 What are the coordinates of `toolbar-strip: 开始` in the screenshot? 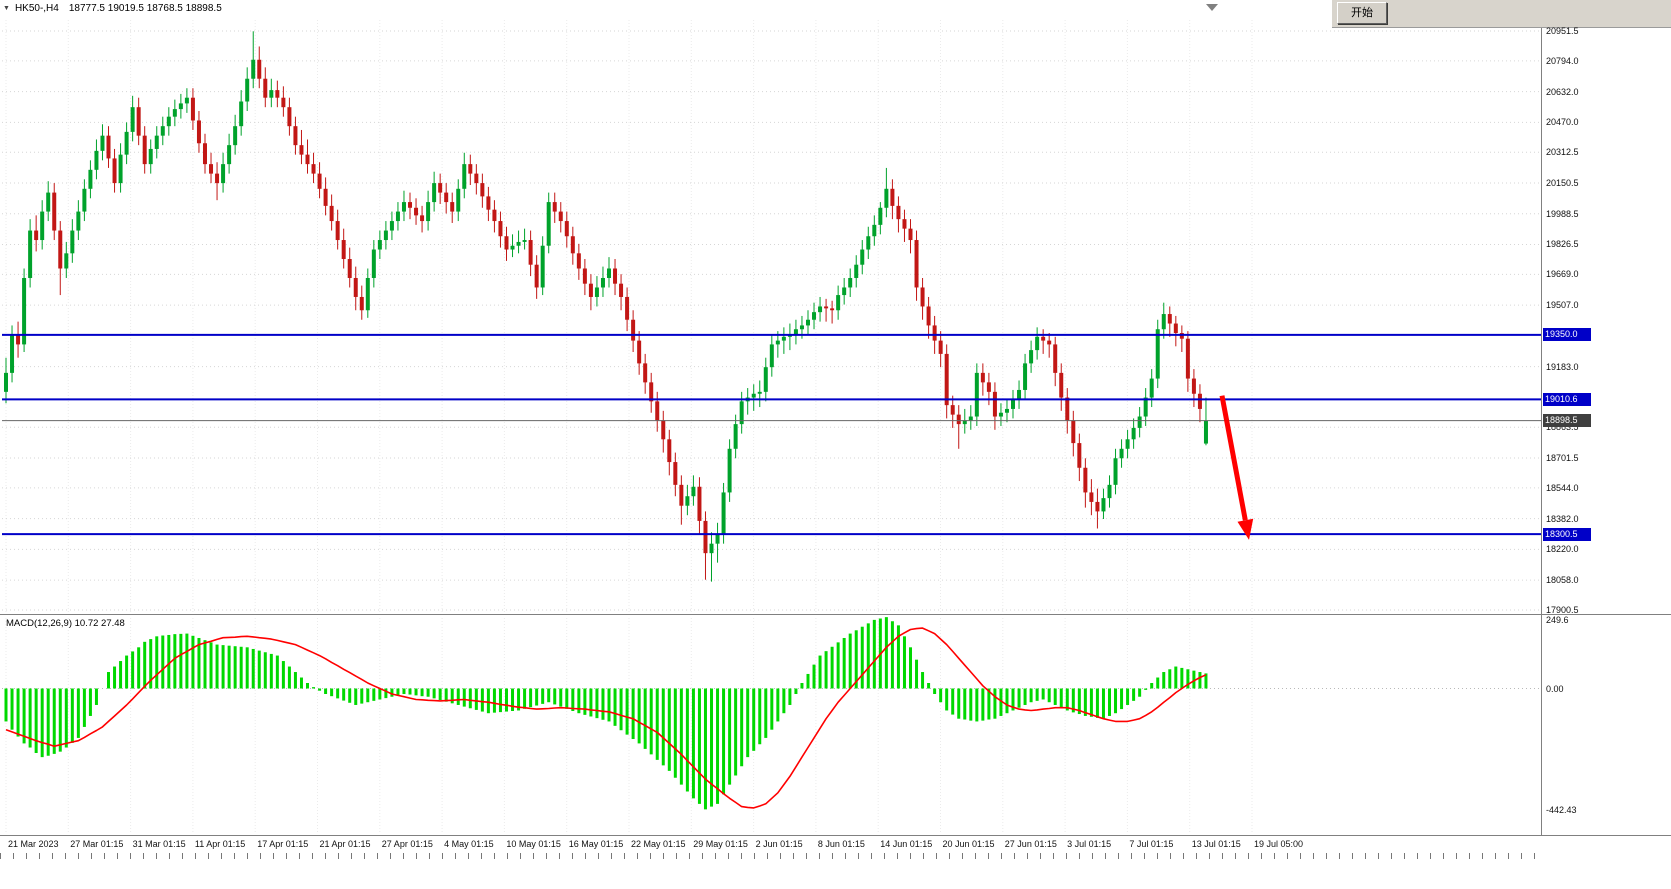 It's located at (1501, 14).